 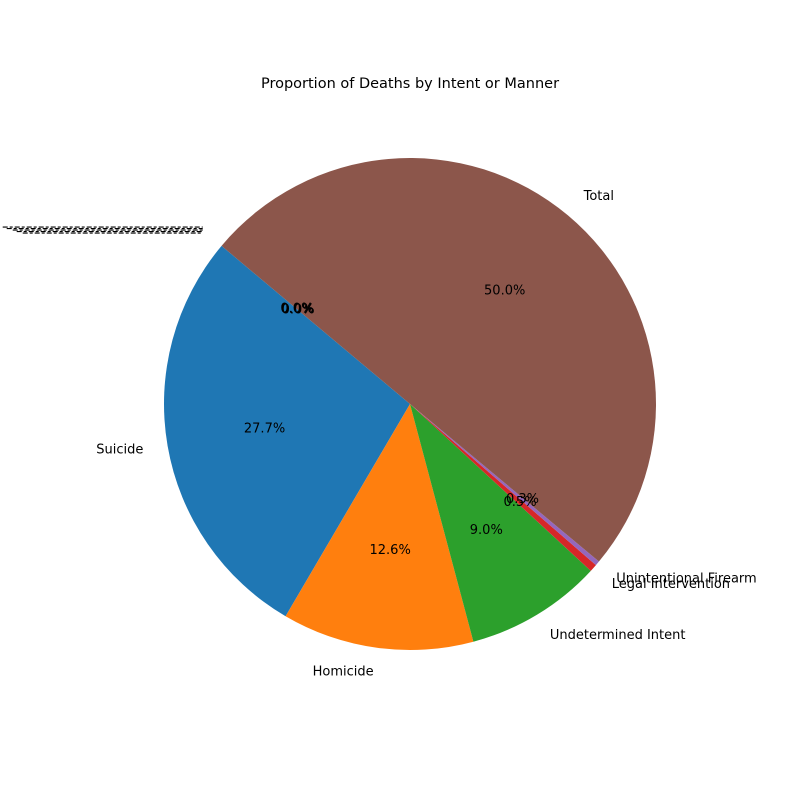 I want to click on slice-label-homicide: Homicide, so click(x=343, y=672).